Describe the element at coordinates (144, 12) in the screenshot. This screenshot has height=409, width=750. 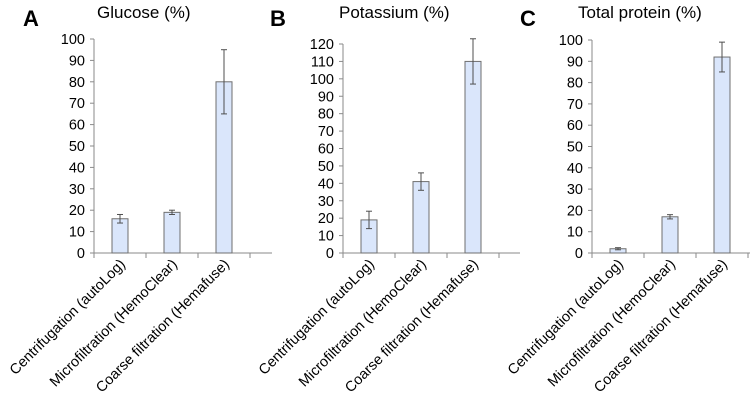
I see `panel-a-title: Glucose (%)` at that location.